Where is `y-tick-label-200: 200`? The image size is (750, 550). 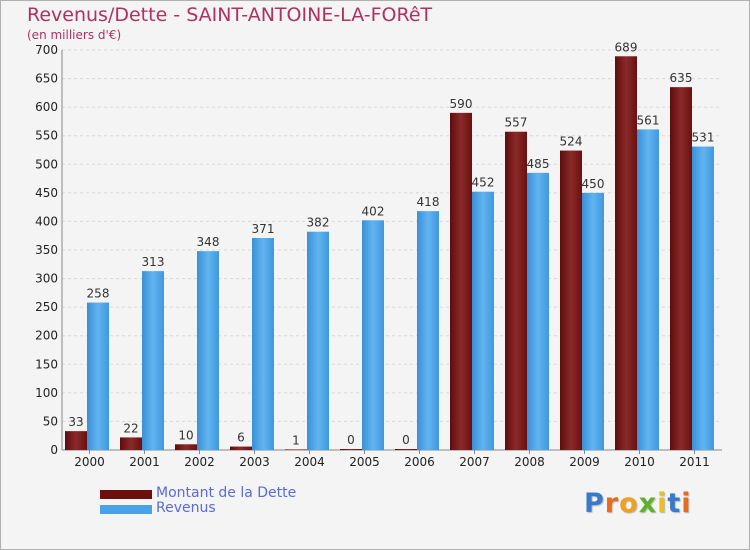 y-tick-label-200: 200 is located at coordinates (46, 336).